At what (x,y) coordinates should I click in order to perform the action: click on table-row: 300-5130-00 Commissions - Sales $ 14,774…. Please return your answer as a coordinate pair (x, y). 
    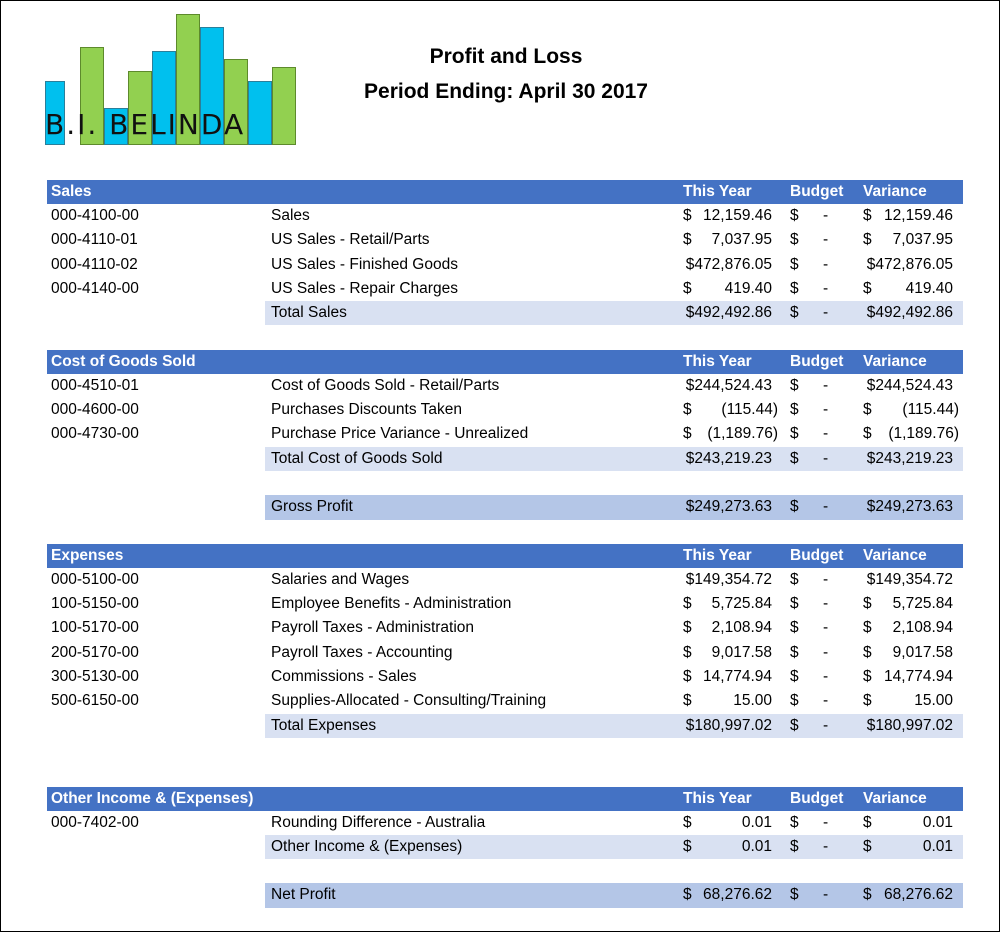
    Looking at the image, I should click on (502, 677).